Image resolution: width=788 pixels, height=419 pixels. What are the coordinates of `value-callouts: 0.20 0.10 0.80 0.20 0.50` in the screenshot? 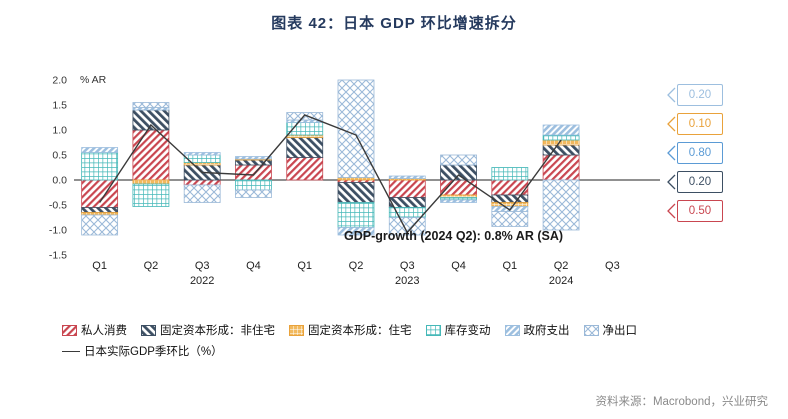 It's located at (694, 153).